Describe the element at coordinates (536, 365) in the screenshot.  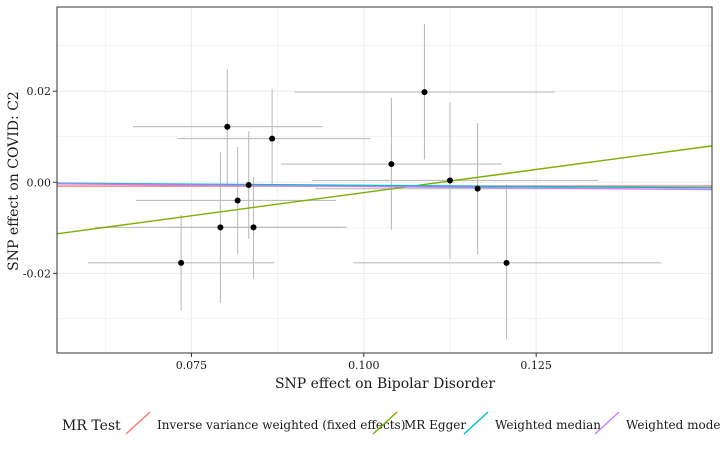
I see `x-tick-label: 0.125` at that location.